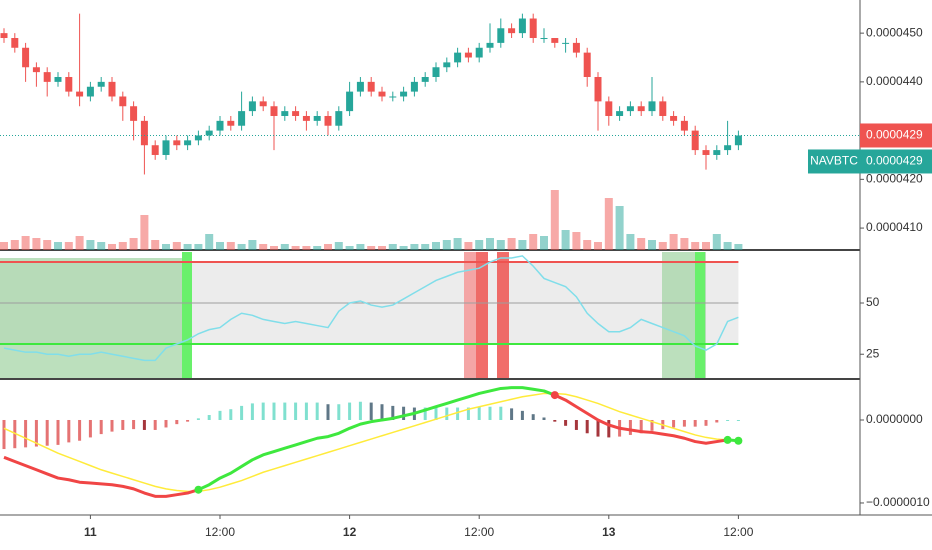 This screenshot has width=932, height=550. What do you see at coordinates (187, 315) in the screenshot?
I see `buy-signal` at bounding box center [187, 315].